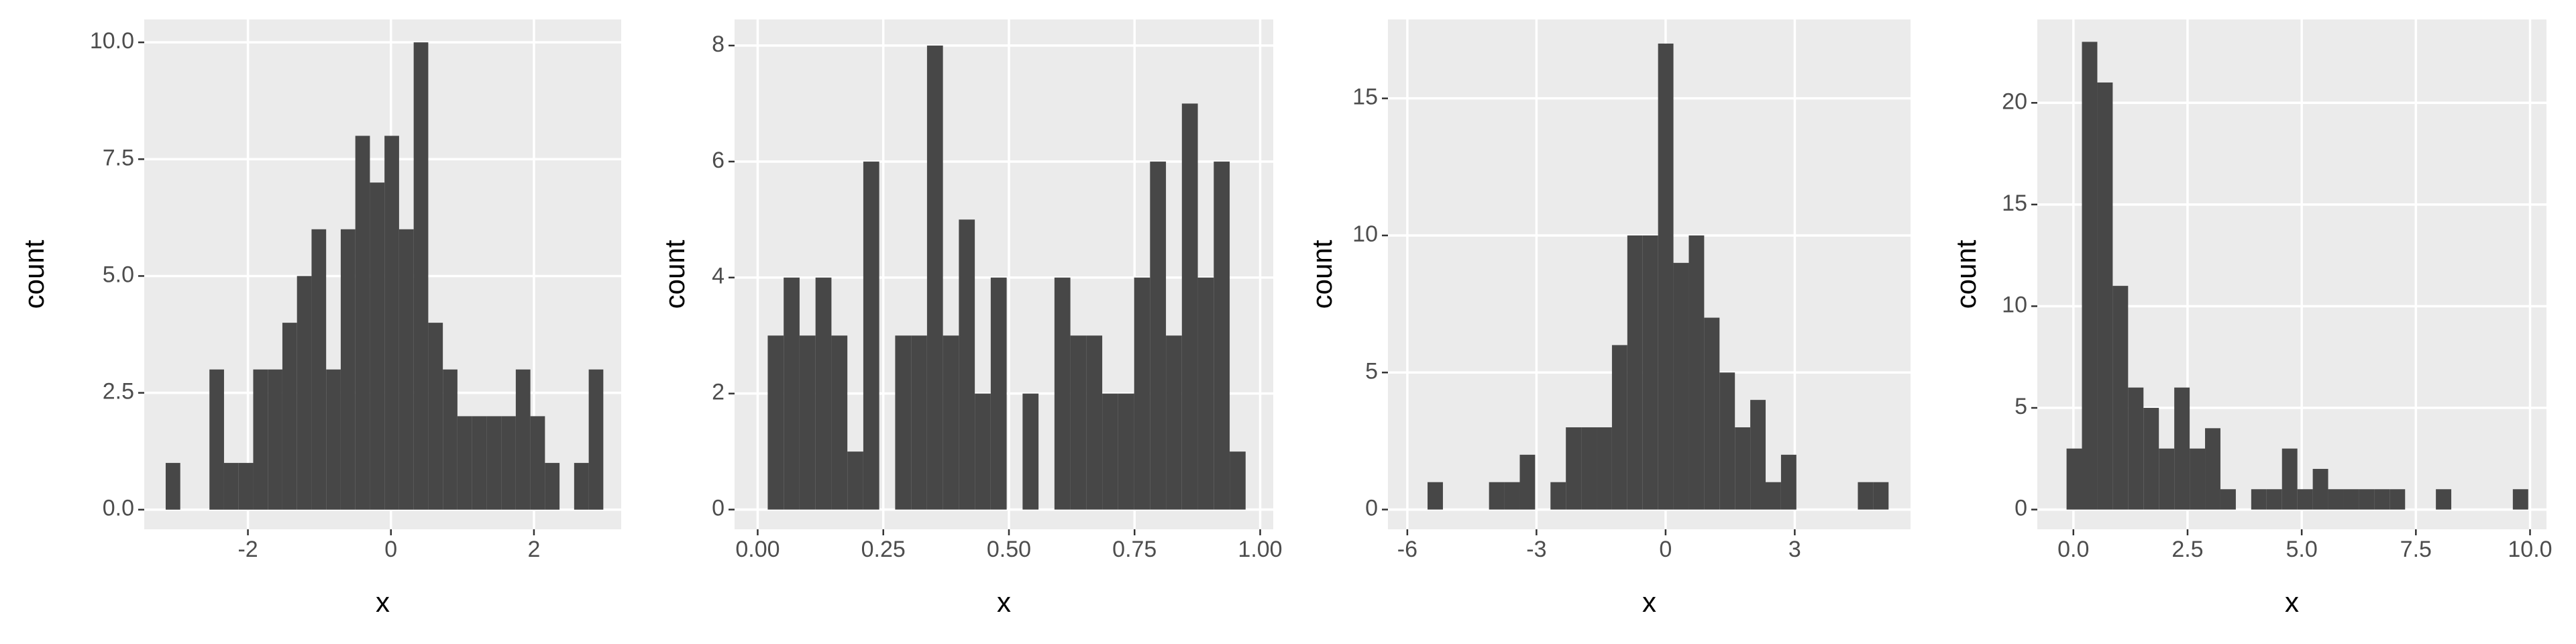  I want to click on y-tick-label: 4, so click(718, 276).